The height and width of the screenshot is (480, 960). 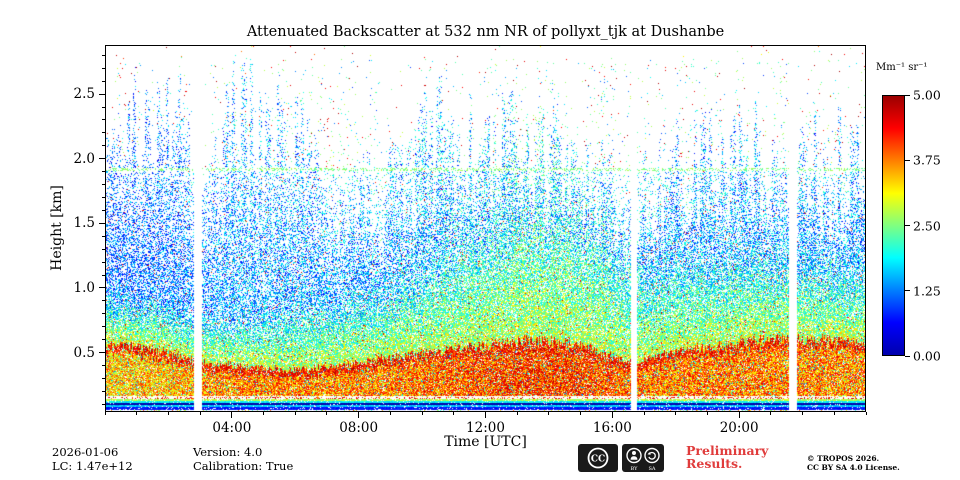 What do you see at coordinates (84, 352) in the screenshot?
I see `y-tick-label: 0.5` at bounding box center [84, 352].